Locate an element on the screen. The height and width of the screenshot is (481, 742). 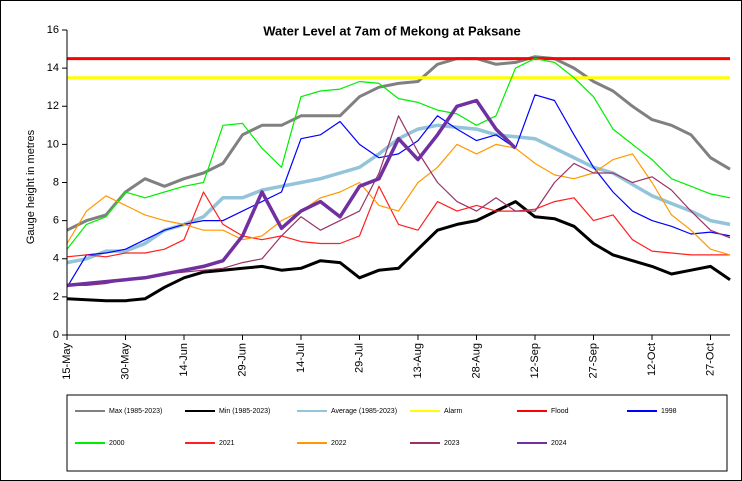
x-tick-label: 12-Sep is located at coordinates (535, 360).